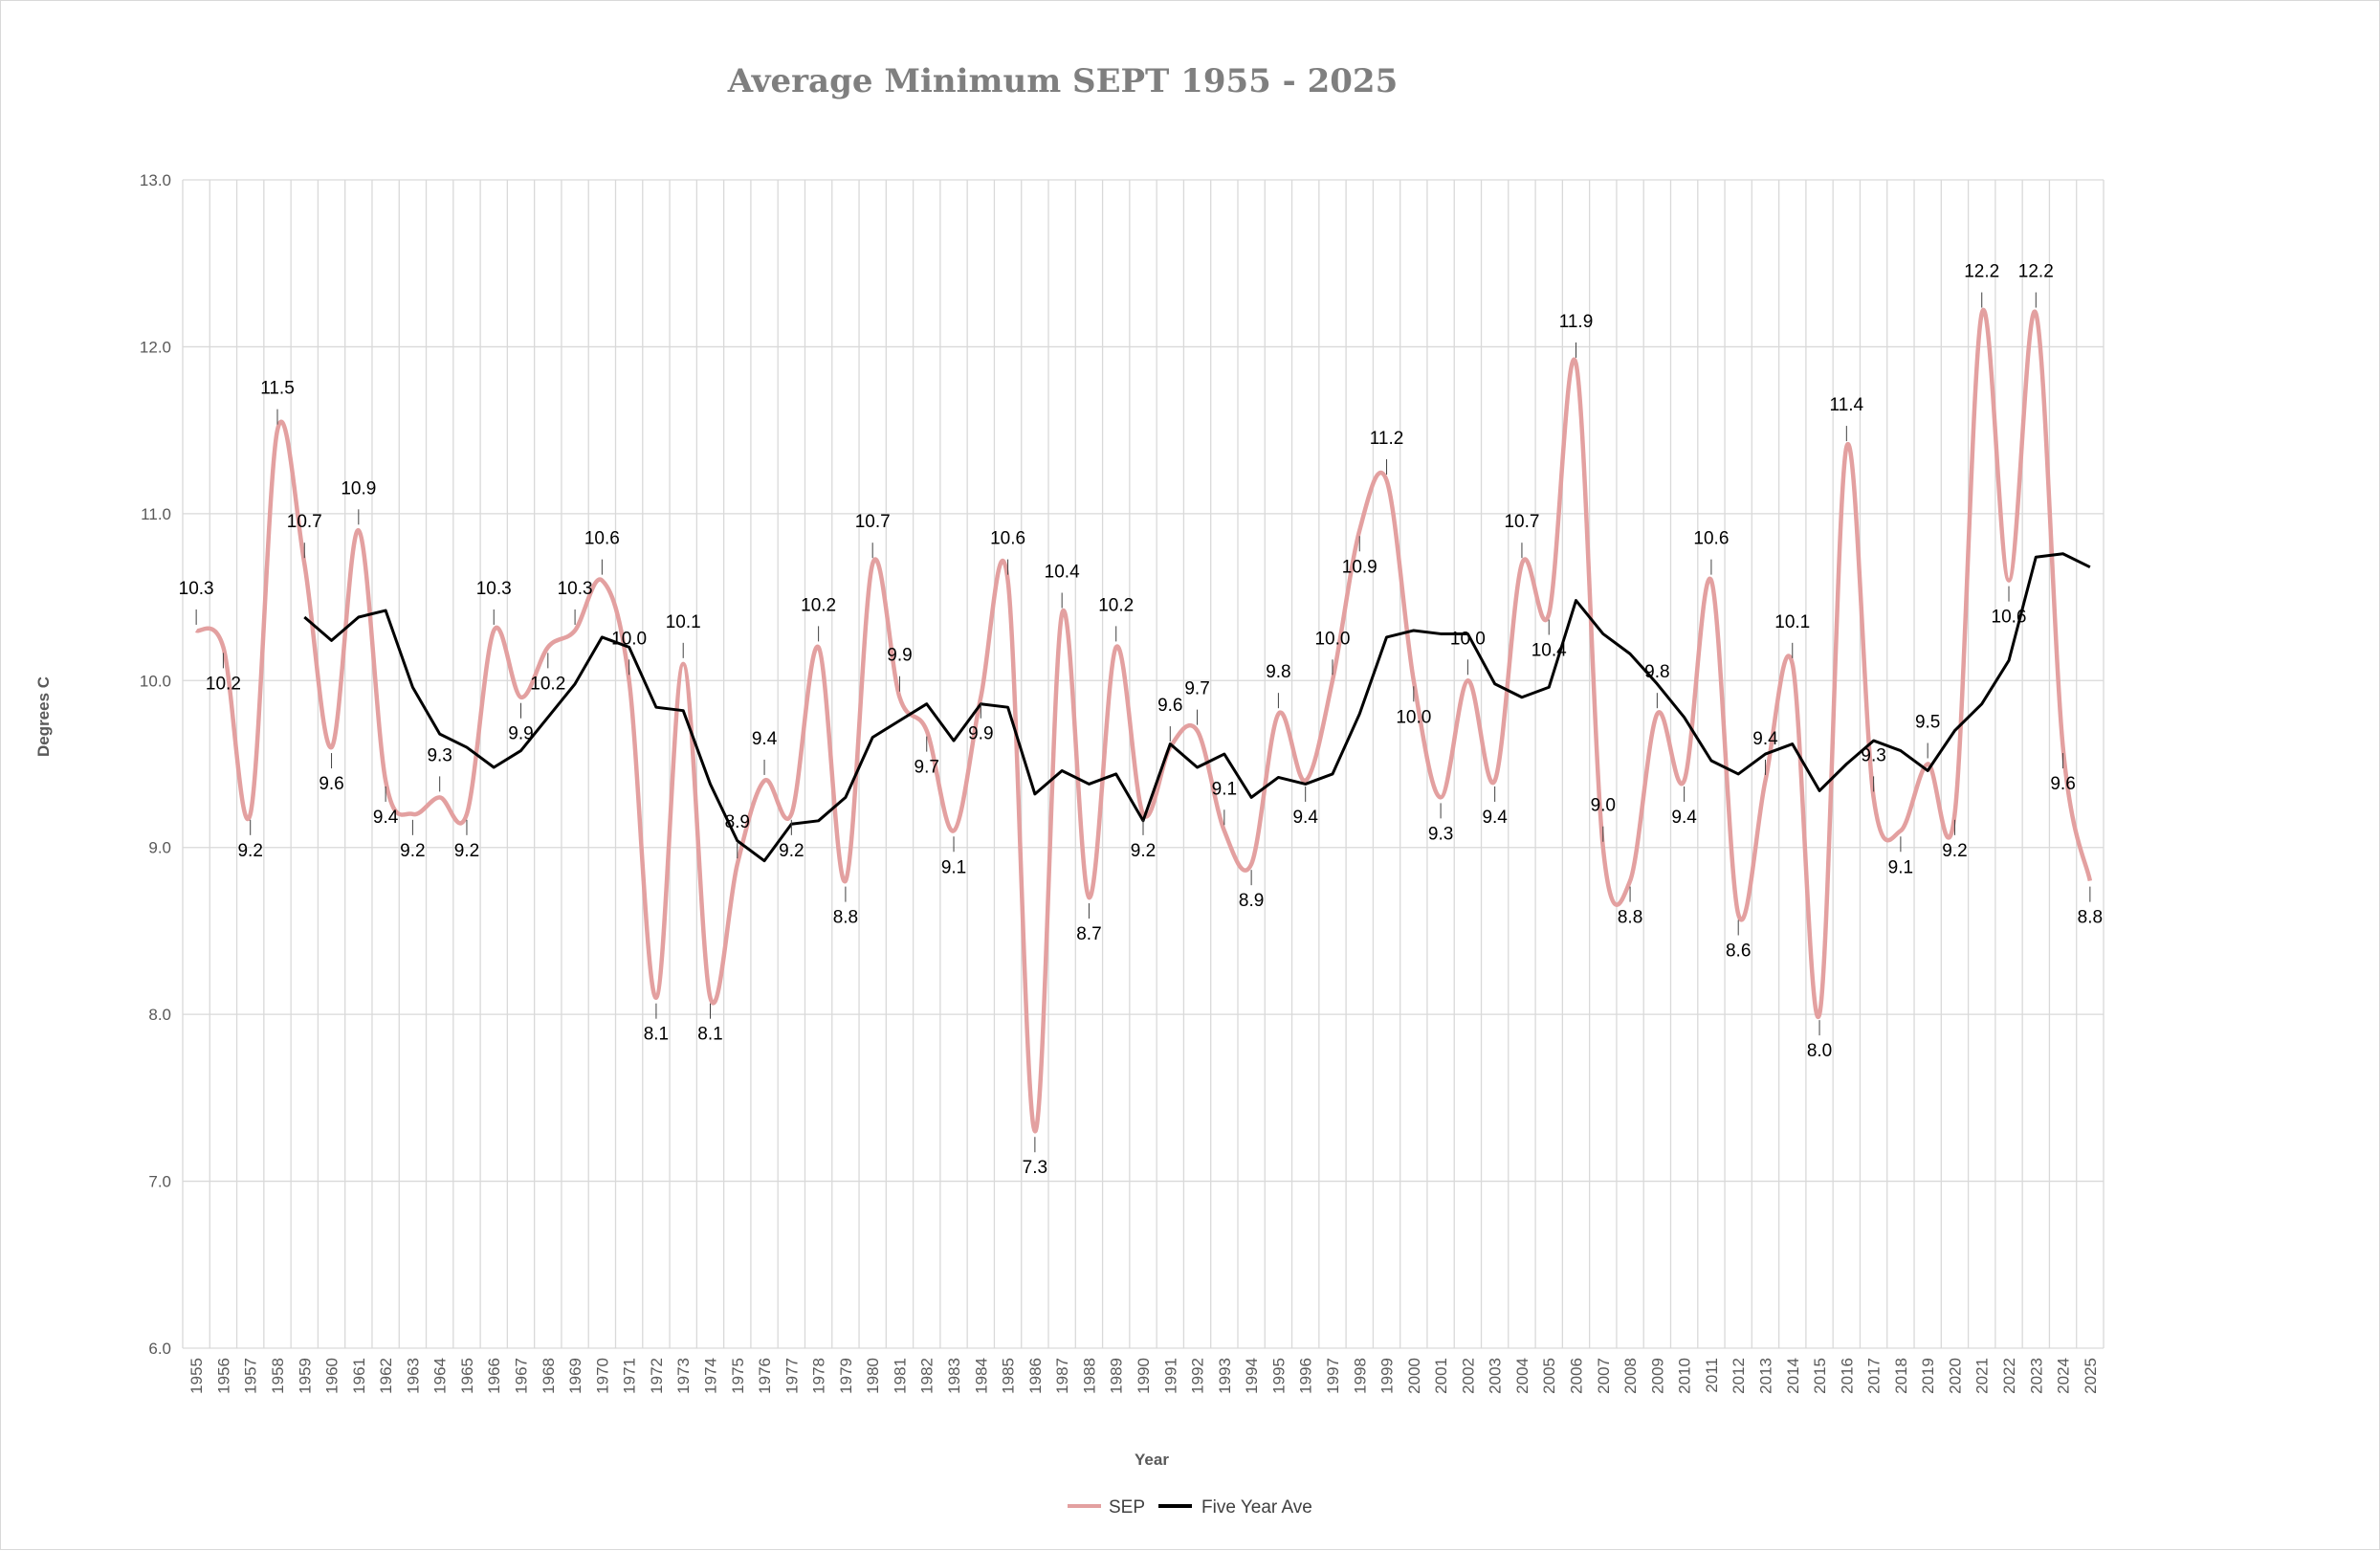 This screenshot has width=2380, height=1551. What do you see at coordinates (1928, 1376) in the screenshot?
I see `x-tick-label: 2019` at bounding box center [1928, 1376].